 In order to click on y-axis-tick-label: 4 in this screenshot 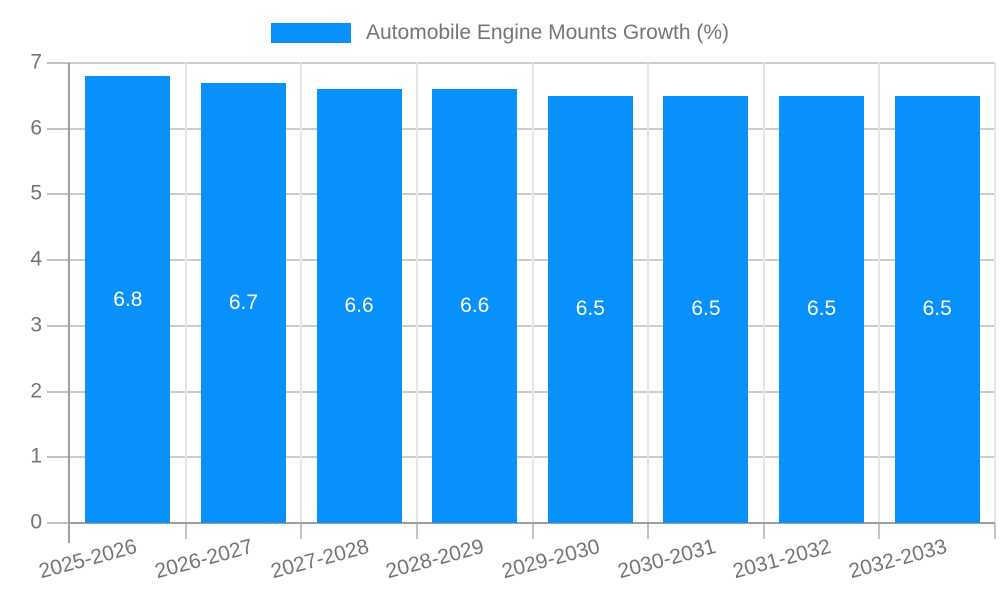, I will do `click(36, 259)`.